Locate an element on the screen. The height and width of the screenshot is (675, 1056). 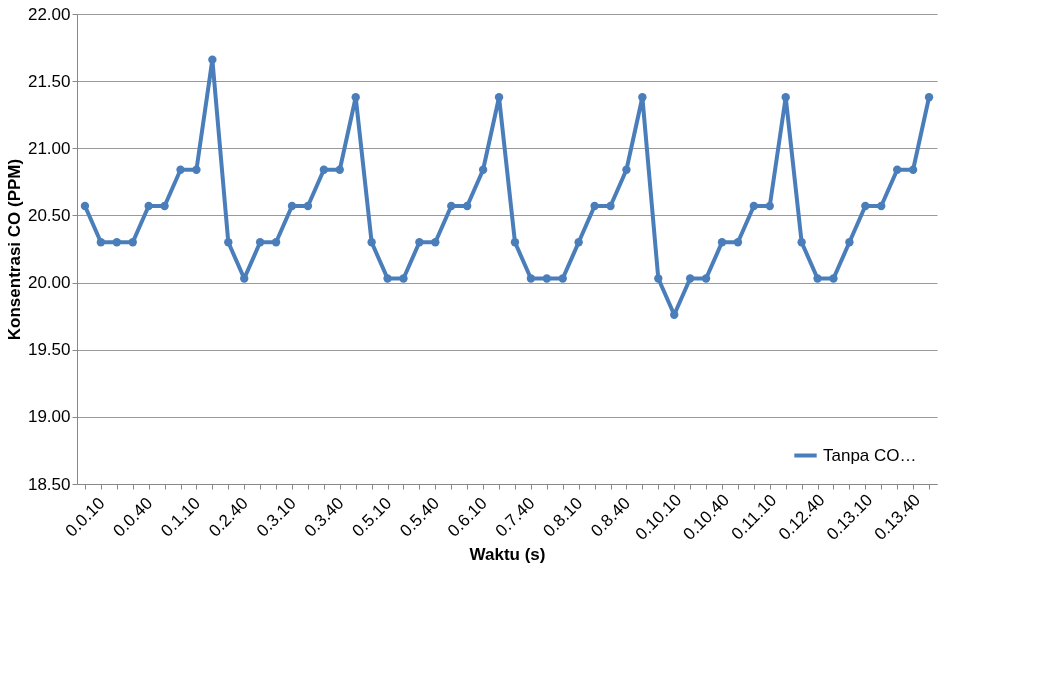
y-tick-label: 21.50 is located at coordinates (49, 81).